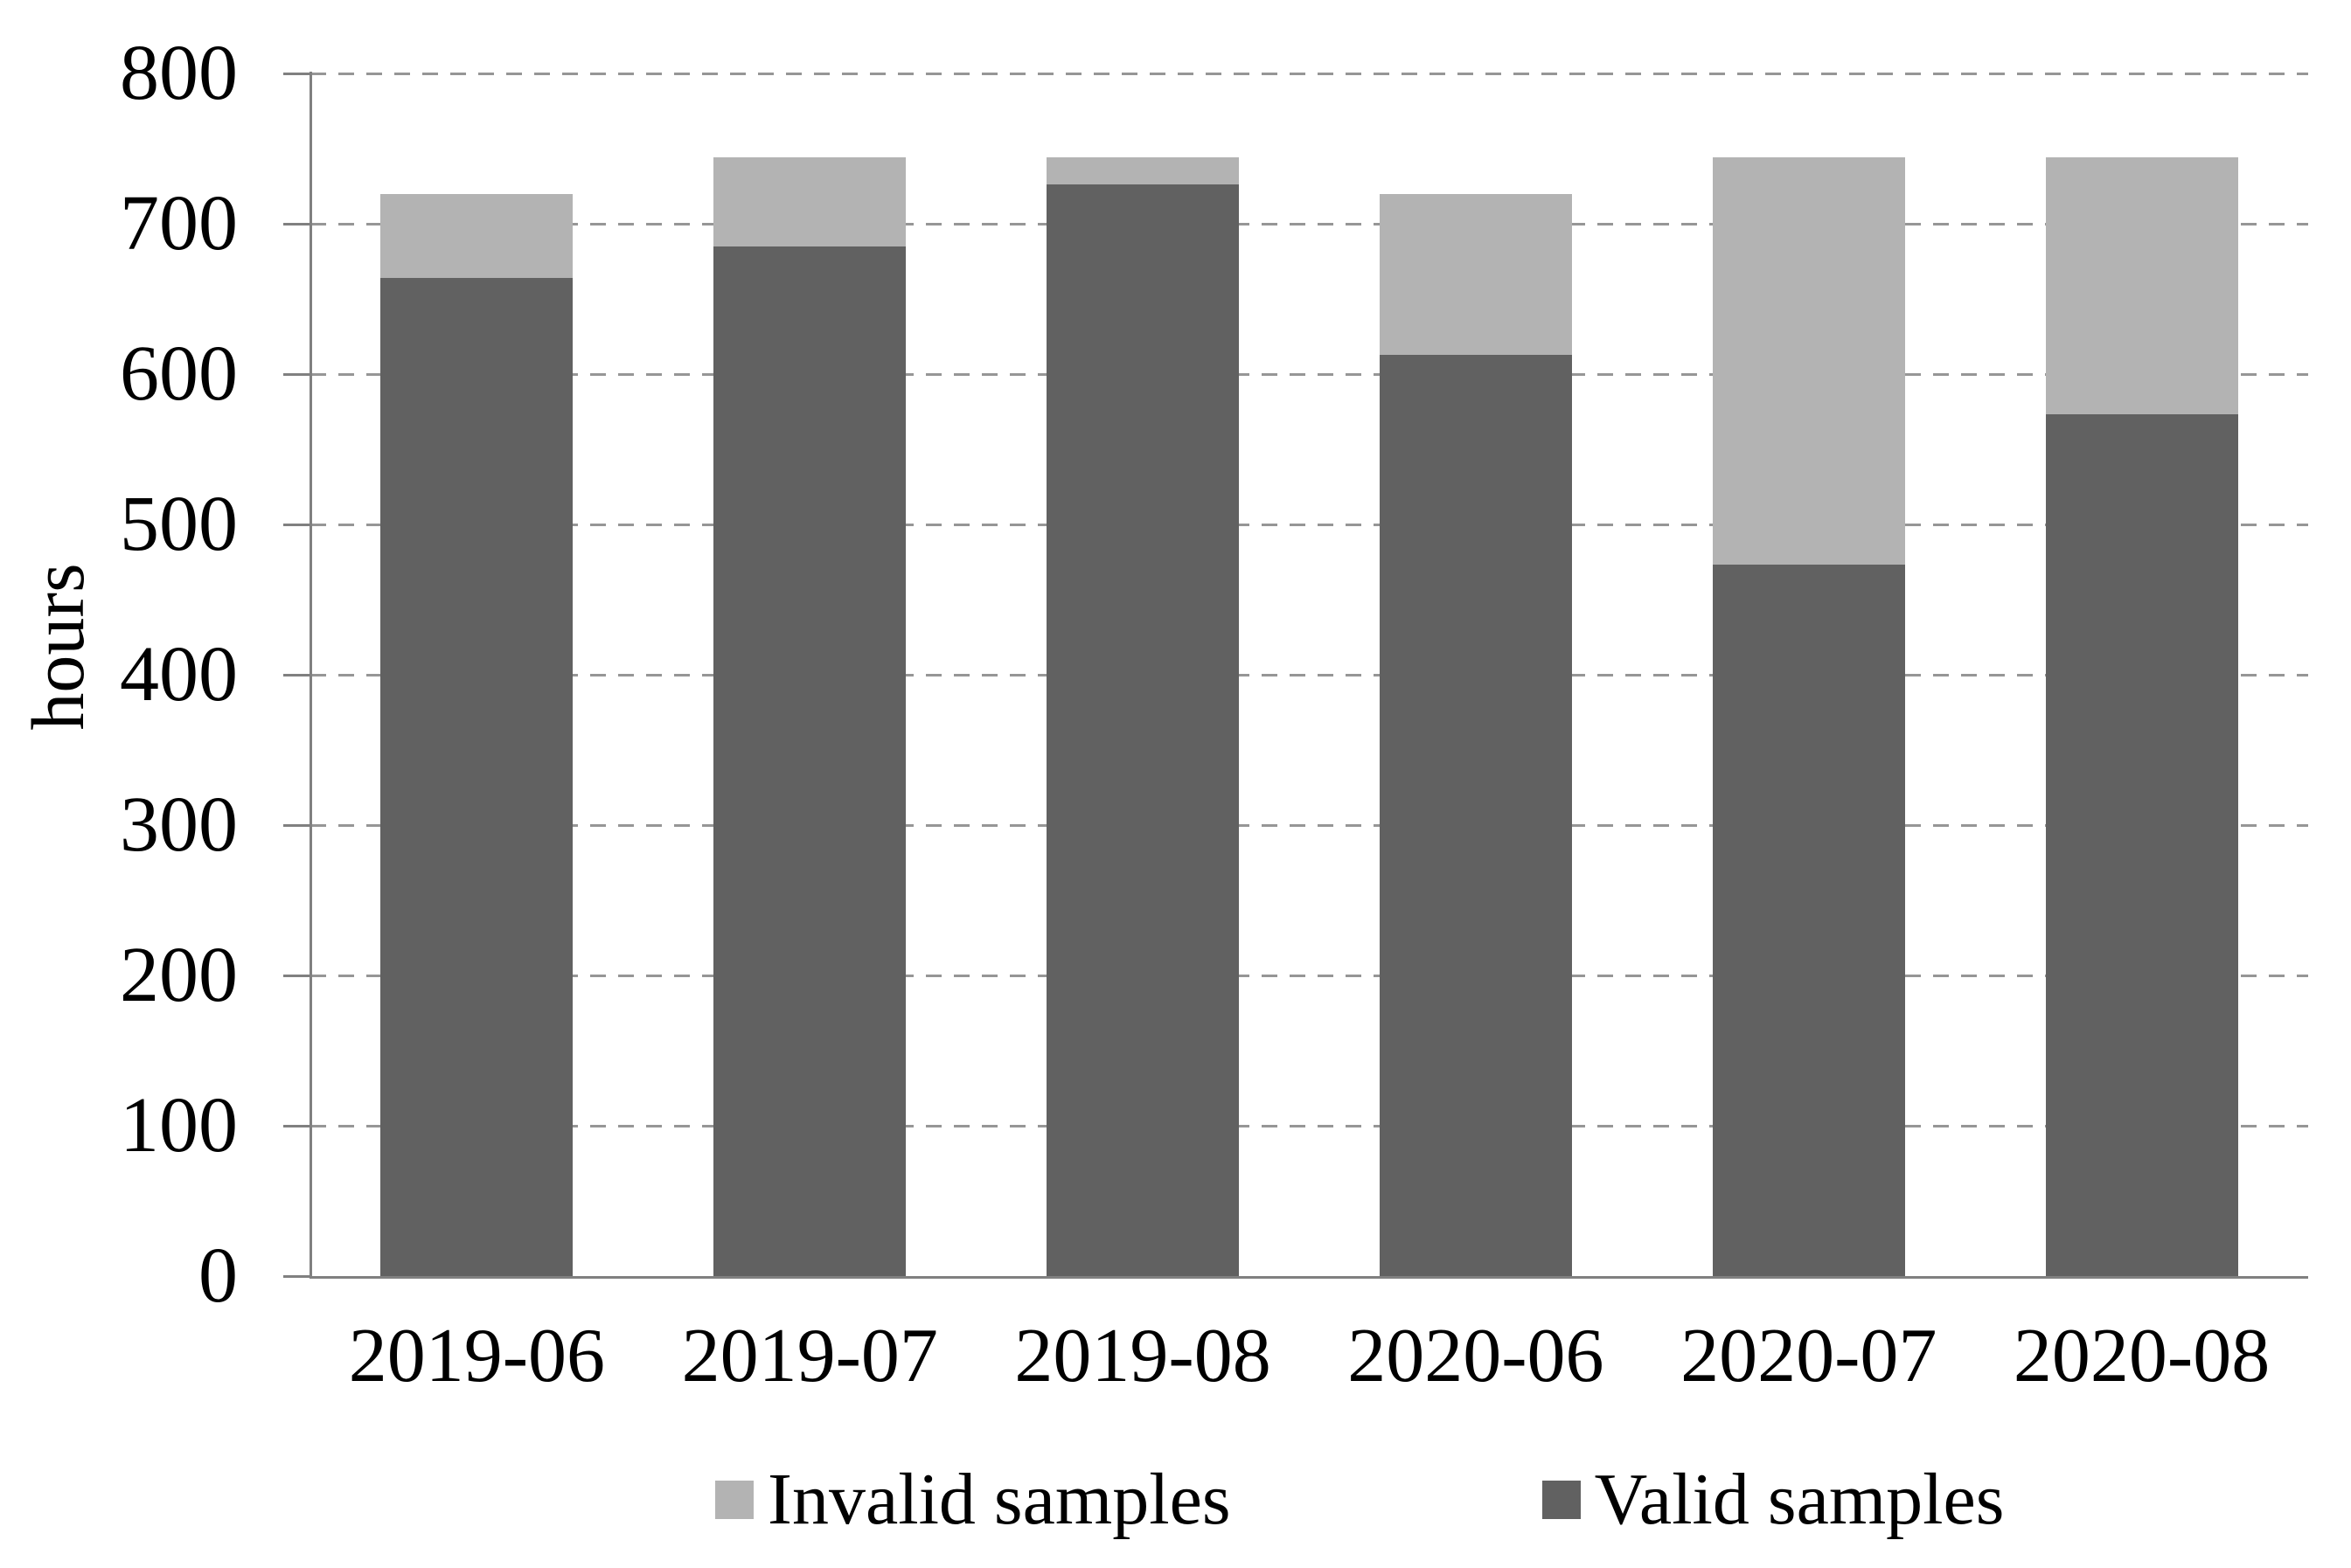  What do you see at coordinates (218, 1276) in the screenshot?
I see `y-tick-label-0: 0` at bounding box center [218, 1276].